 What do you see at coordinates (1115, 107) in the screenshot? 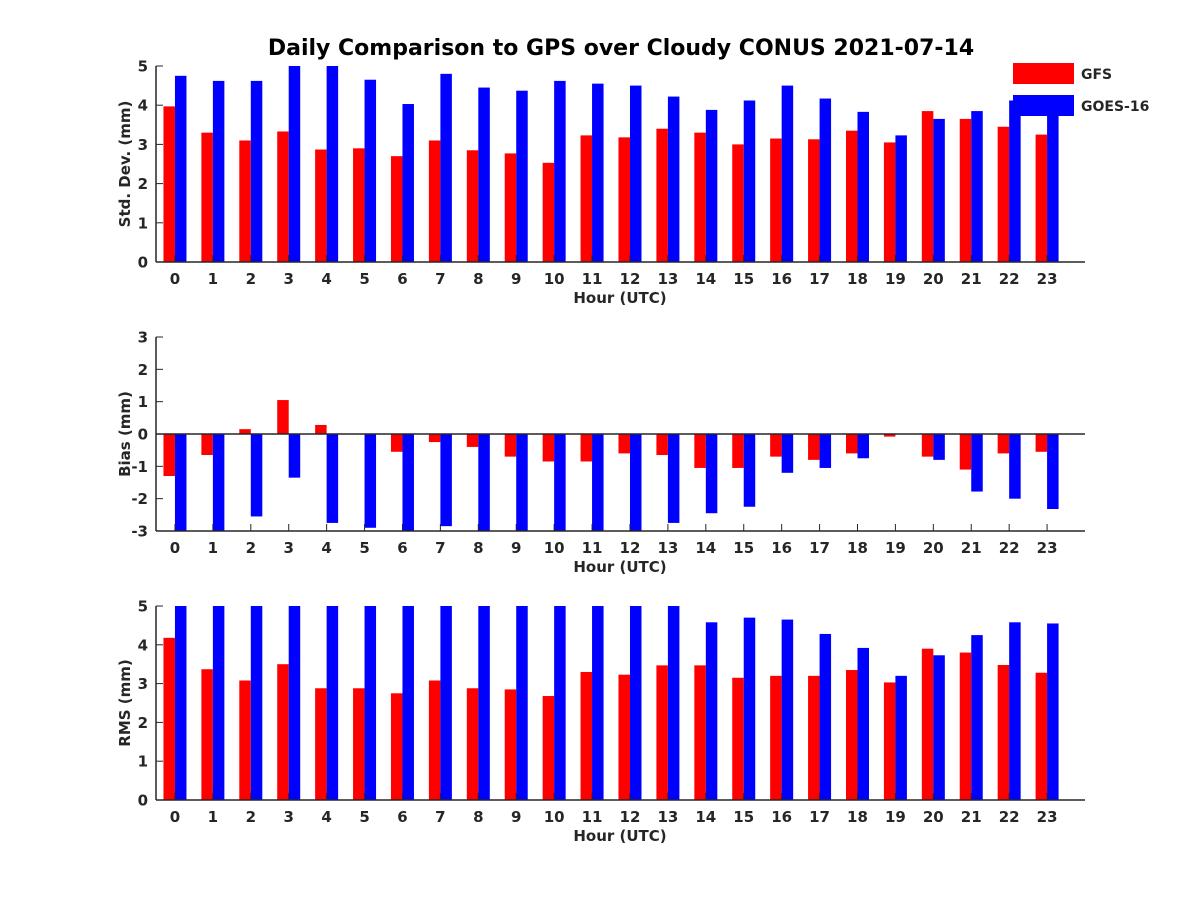
I see `legend-label-goes-16: GOES-16` at bounding box center [1115, 107].